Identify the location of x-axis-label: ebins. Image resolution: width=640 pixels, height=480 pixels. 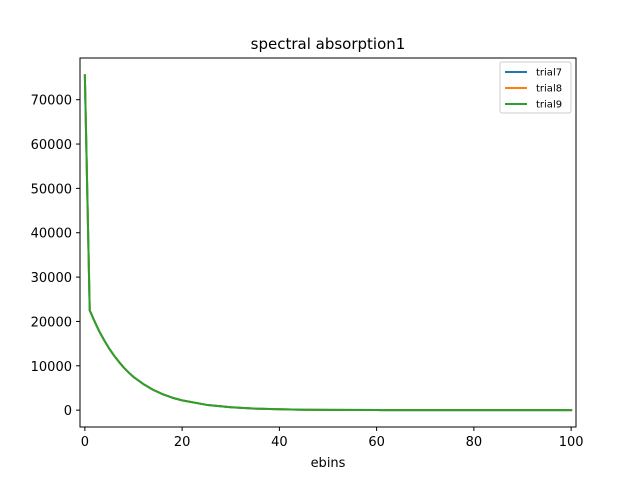
(328, 463).